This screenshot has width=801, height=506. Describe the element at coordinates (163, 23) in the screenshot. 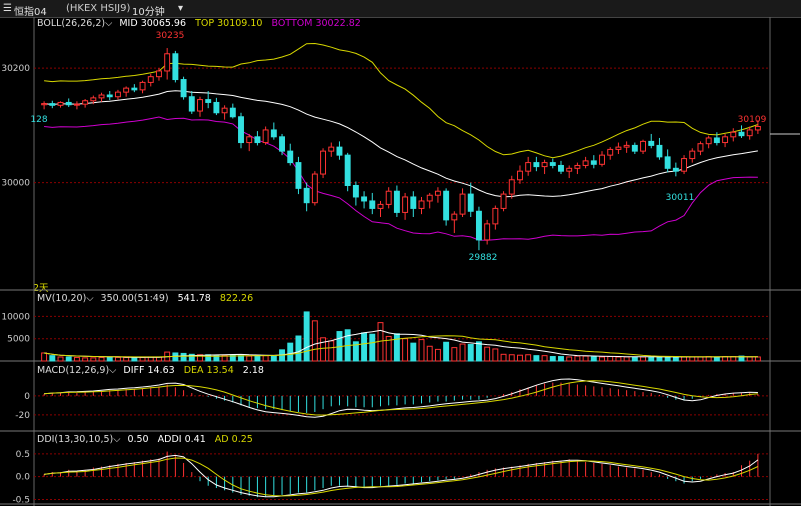

I see `boll-mid-value: 30065.96` at that location.